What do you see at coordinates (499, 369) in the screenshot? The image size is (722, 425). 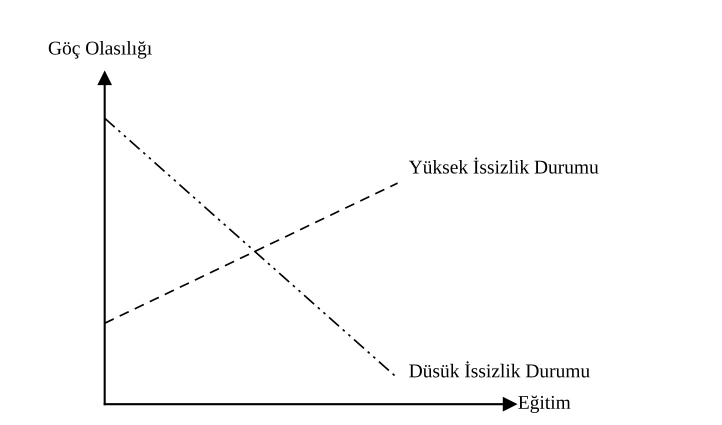 I see `series-label: Düsük İssizlik Durumu` at bounding box center [499, 369].